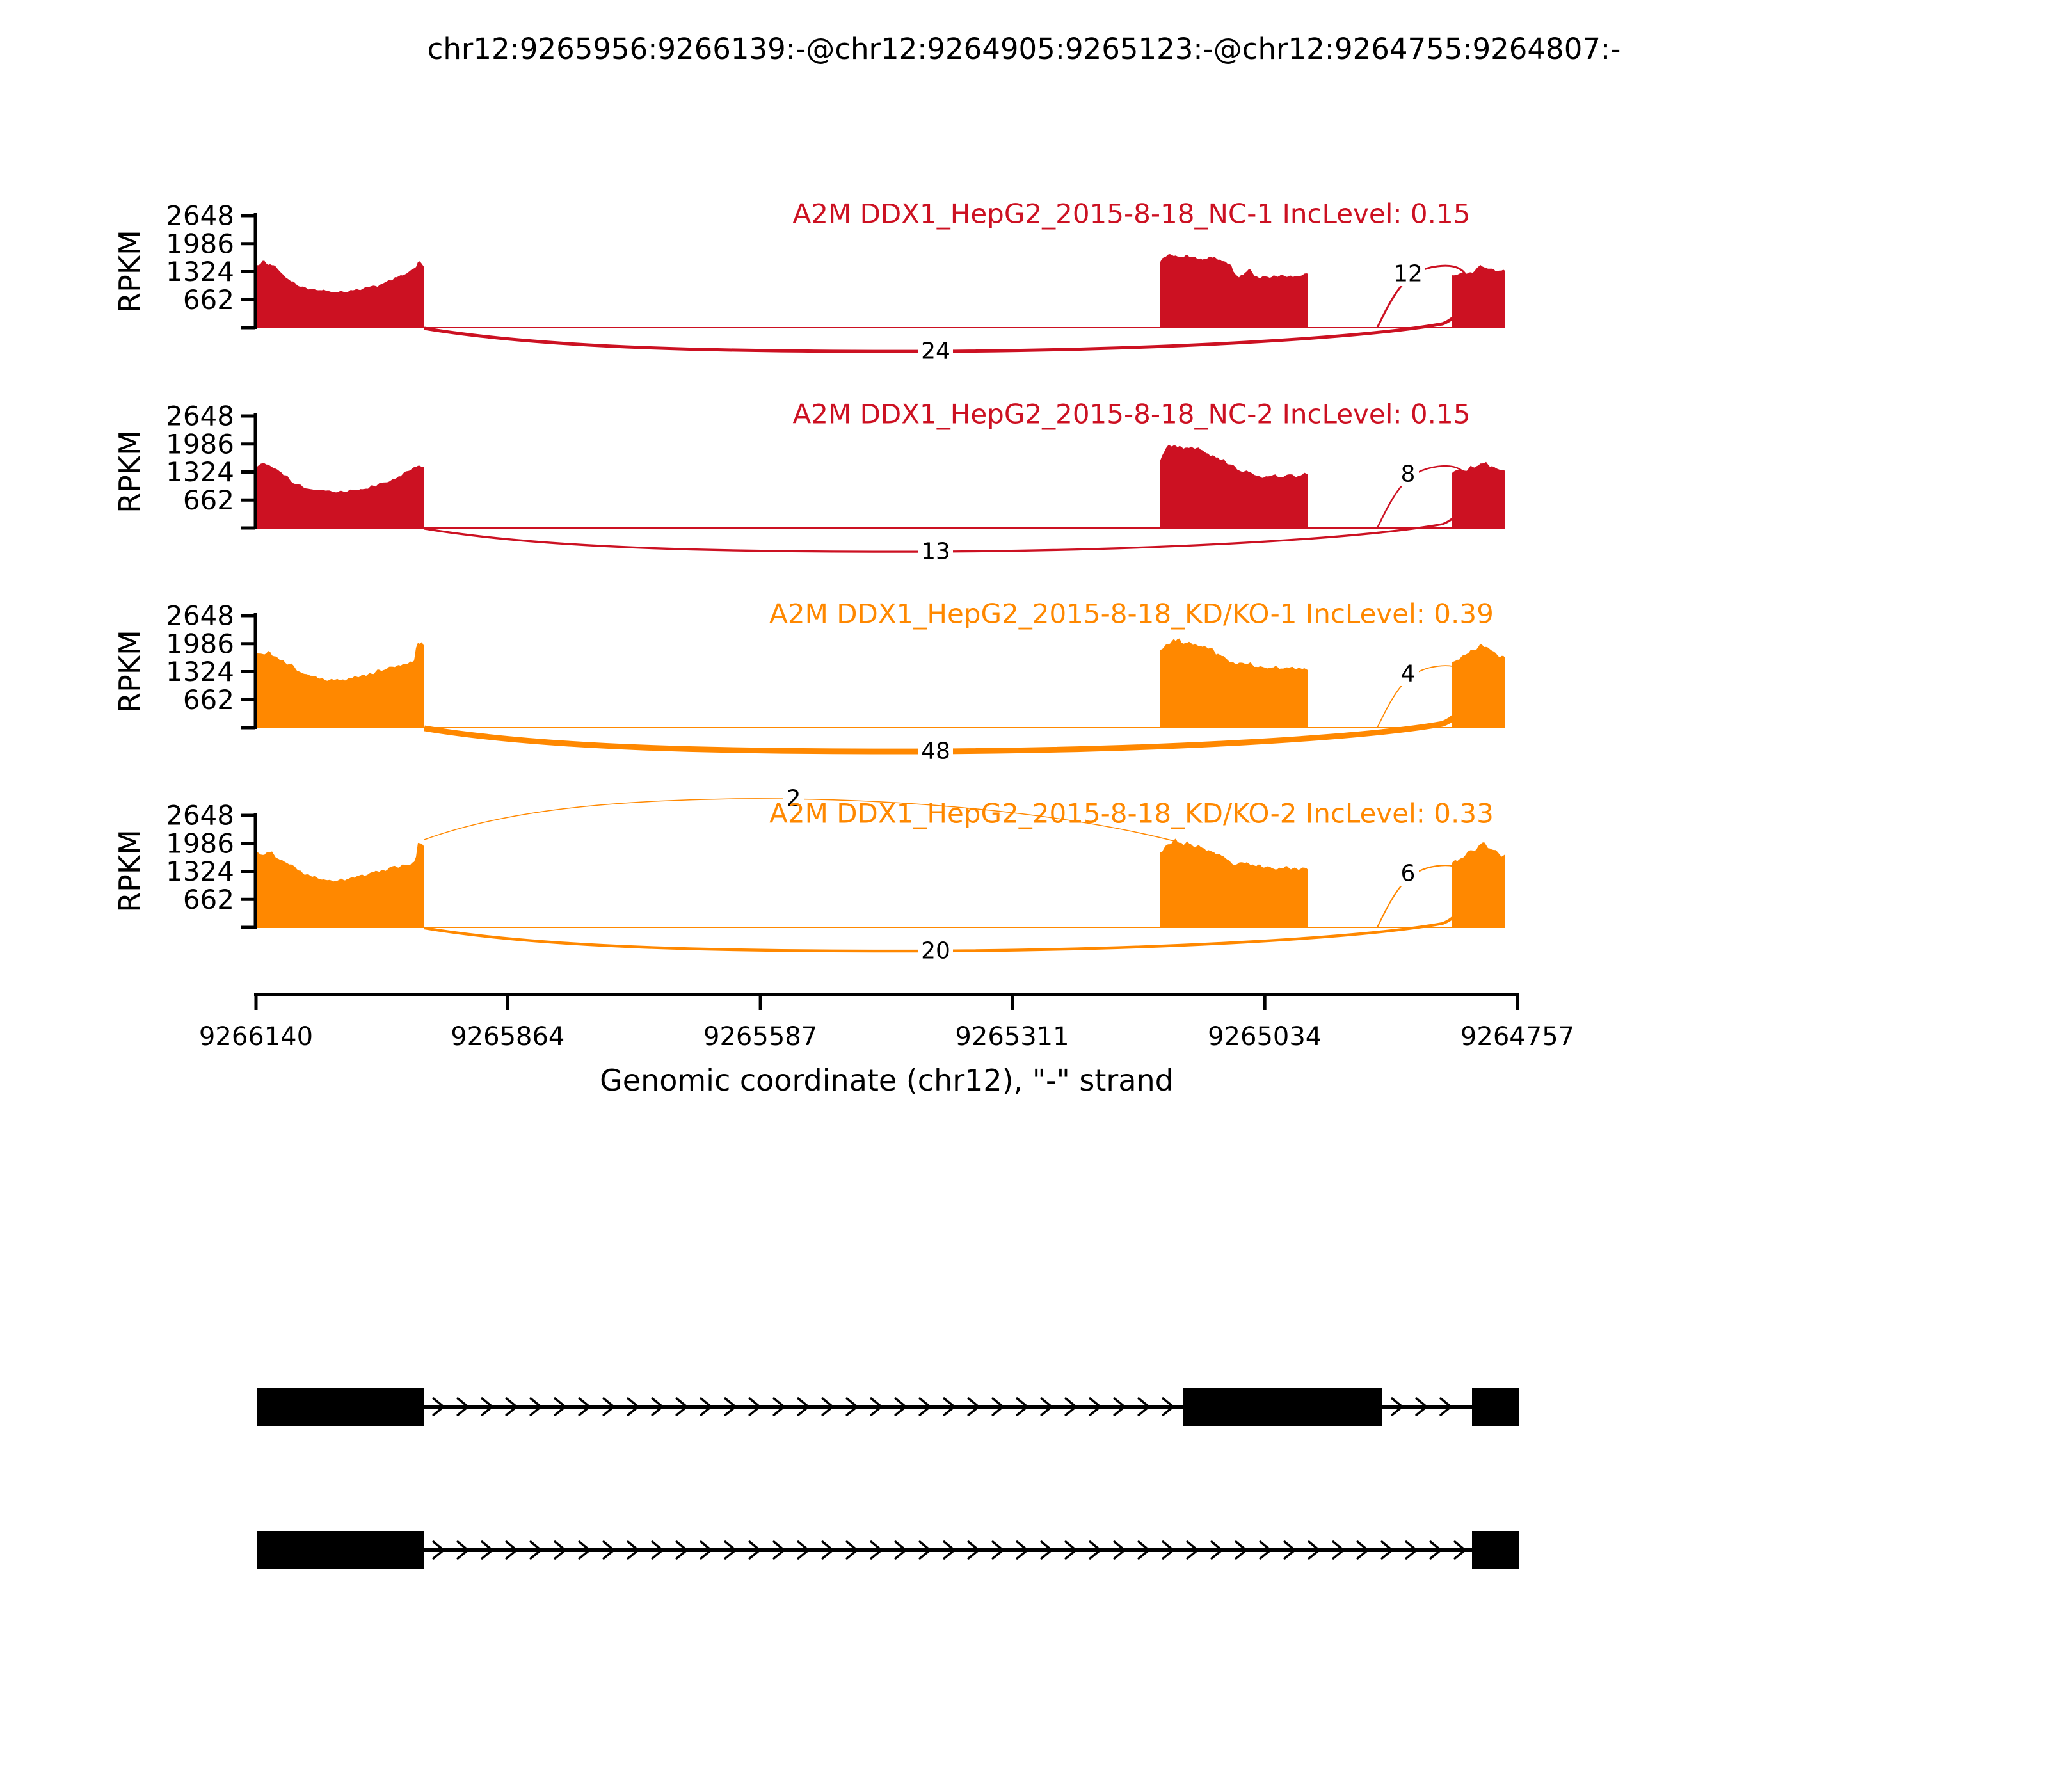 The image size is (2048, 1792). Describe the element at coordinates (1012, 1037) in the screenshot. I see `x-tick-label: 9265311` at that location.